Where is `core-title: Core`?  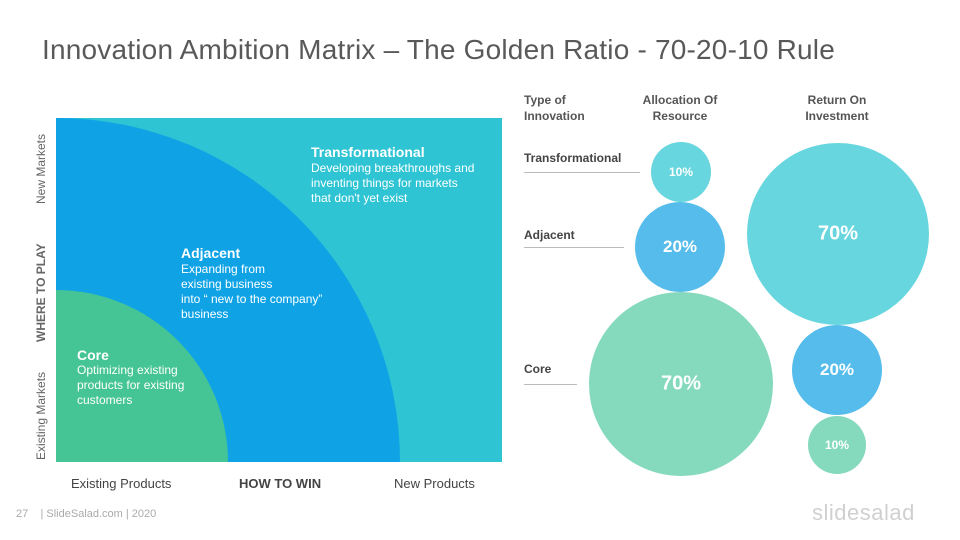 core-title: Core is located at coordinates (93, 355).